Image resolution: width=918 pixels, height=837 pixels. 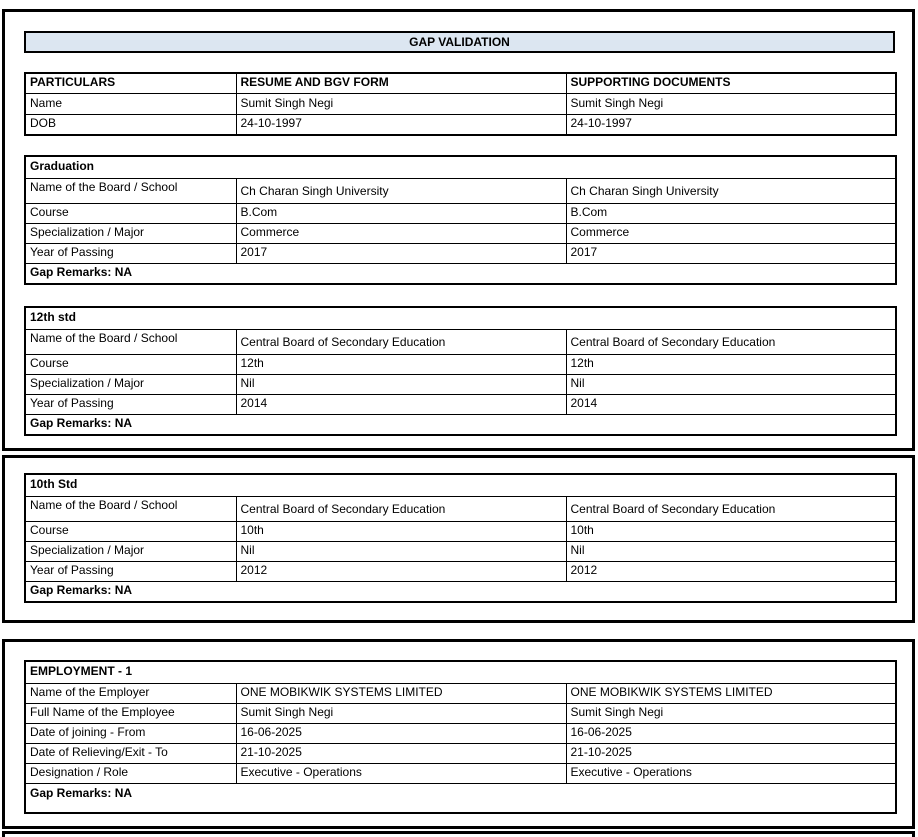 I want to click on resume-value-cell: B.Com, so click(x=401, y=213).